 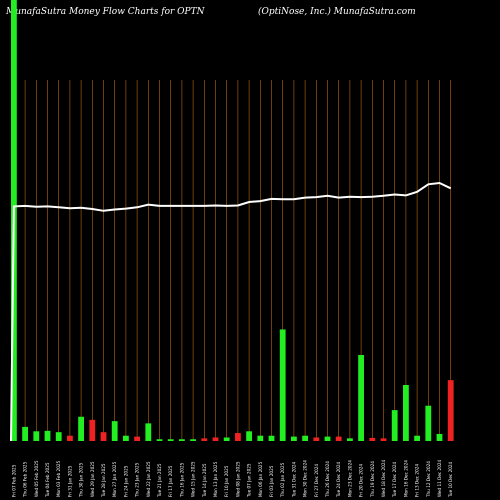 I want to click on chart-title-right: (OptiNose, Inc.) MunafaSutra.com, so click(x=337, y=12).